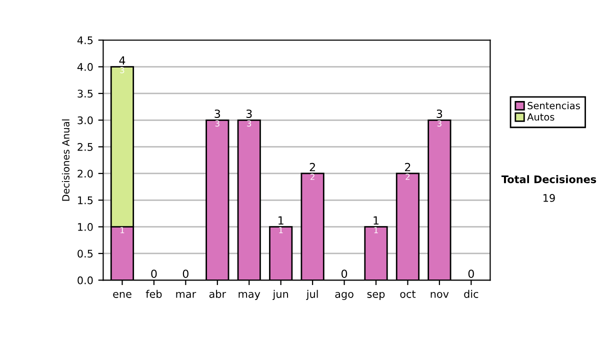 This screenshot has height=340, width=600. I want to click on legend-label: Autos, so click(540, 117).